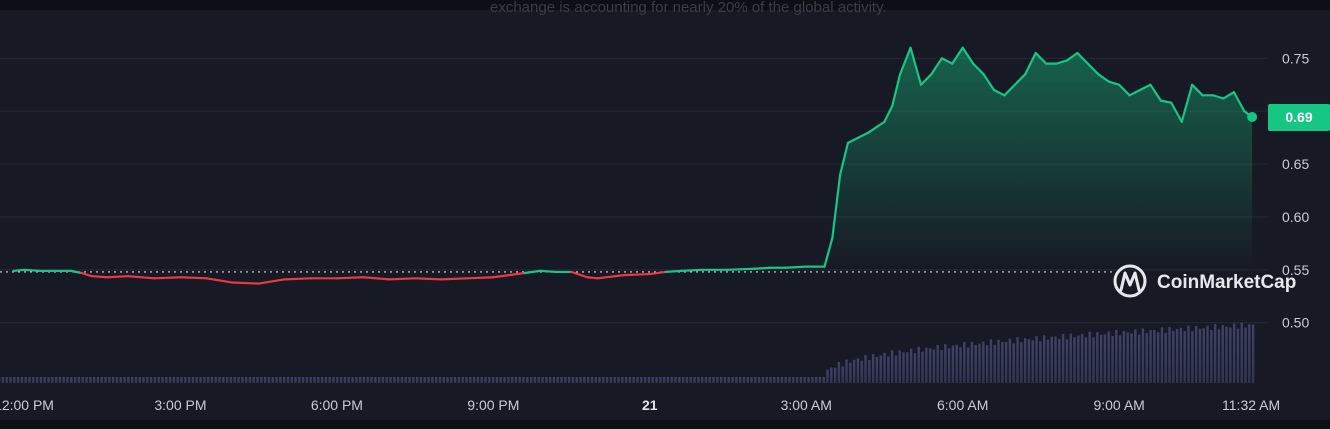 The image size is (1330, 429). I want to click on y-axis-labels: 0.50 0.55 0.60 0.65 0.75, so click(1295, 190).